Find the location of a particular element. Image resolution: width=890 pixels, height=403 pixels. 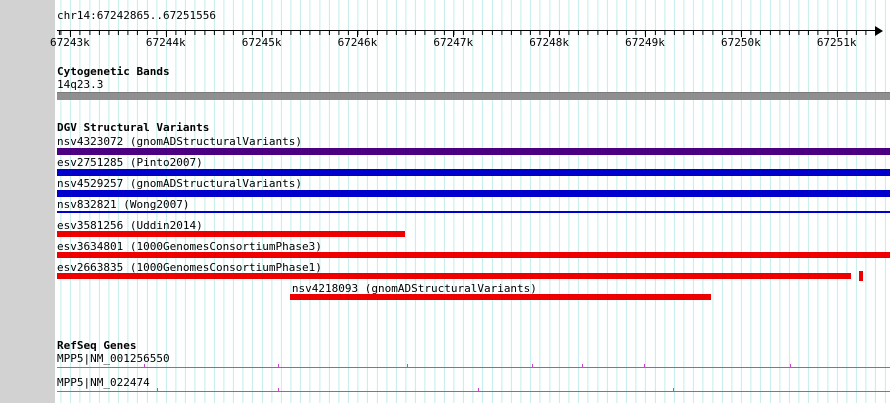

variant-label: nsv4529257 (gnomADStructuralVariants) is located at coordinates (180, 183).